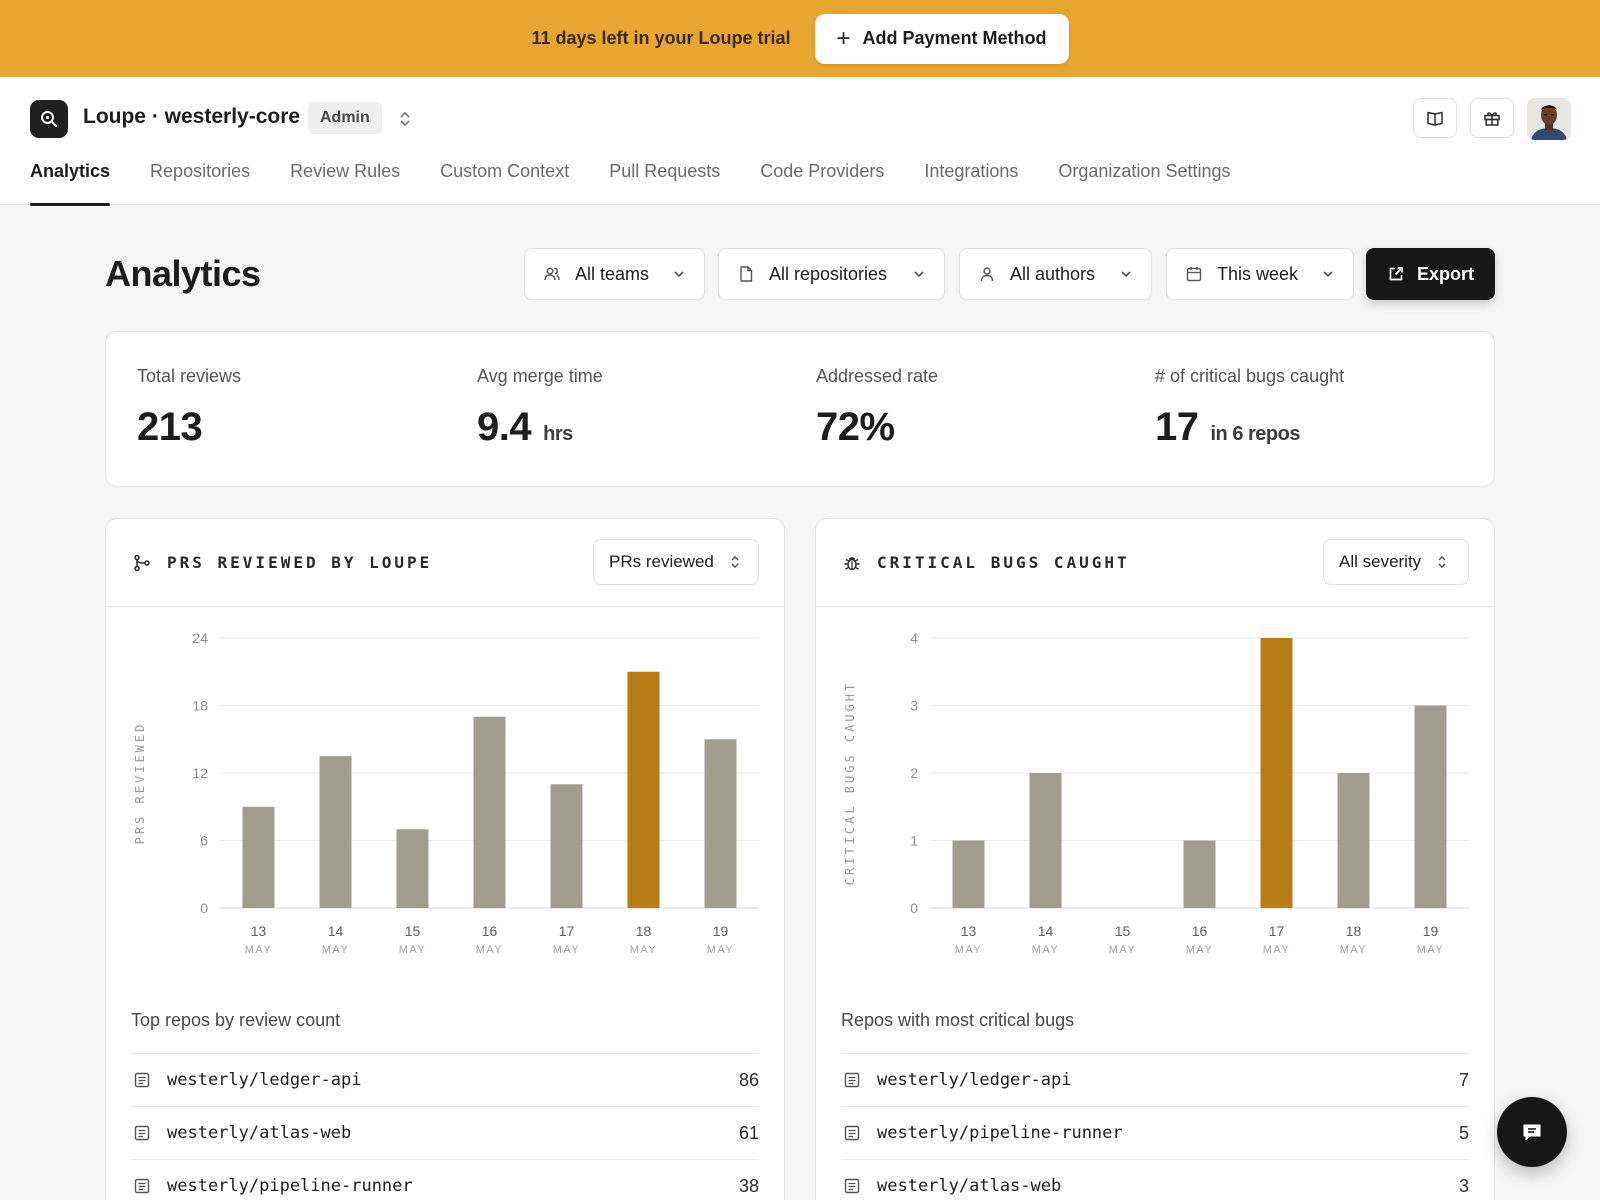 The image size is (1600, 1200). I want to click on x-tick-label: 13, so click(259, 931).